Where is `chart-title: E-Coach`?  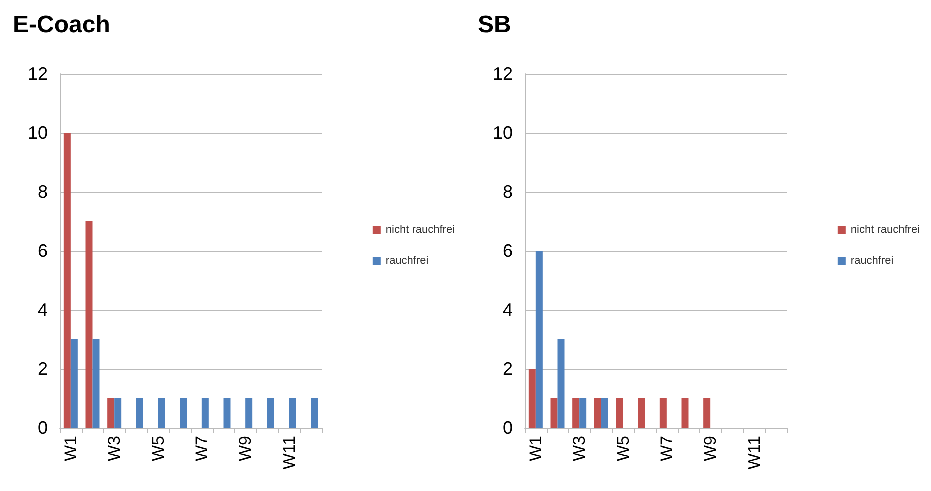 chart-title: E-Coach is located at coordinates (61, 25).